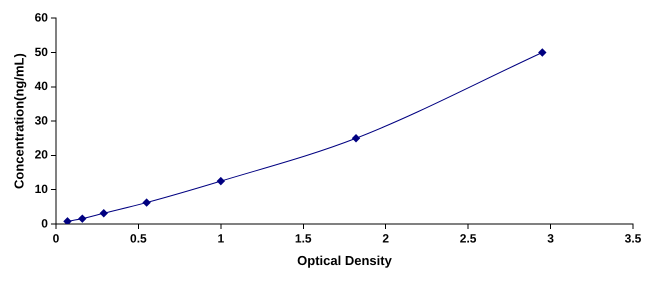 The height and width of the screenshot is (283, 663). What do you see at coordinates (220, 239) in the screenshot?
I see `x-tick-label: 1` at bounding box center [220, 239].